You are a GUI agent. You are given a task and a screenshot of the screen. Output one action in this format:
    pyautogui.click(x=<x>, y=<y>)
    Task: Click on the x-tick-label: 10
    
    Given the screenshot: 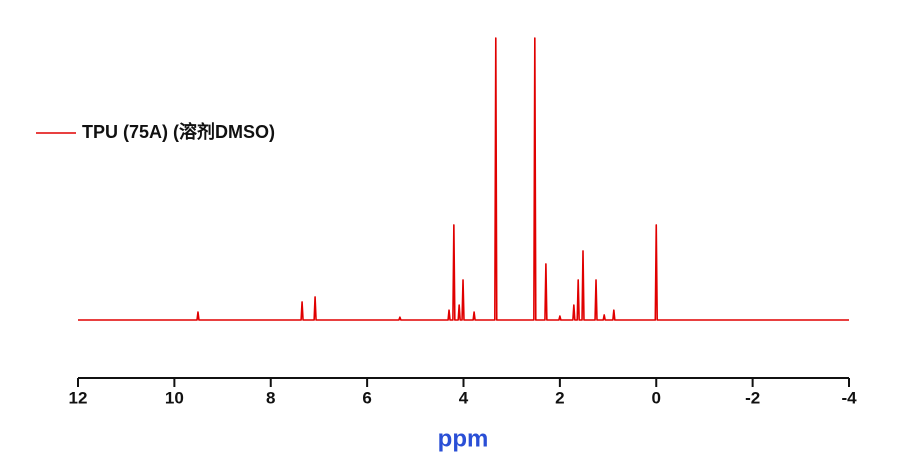 What is the action you would take?
    pyautogui.click(x=174, y=397)
    